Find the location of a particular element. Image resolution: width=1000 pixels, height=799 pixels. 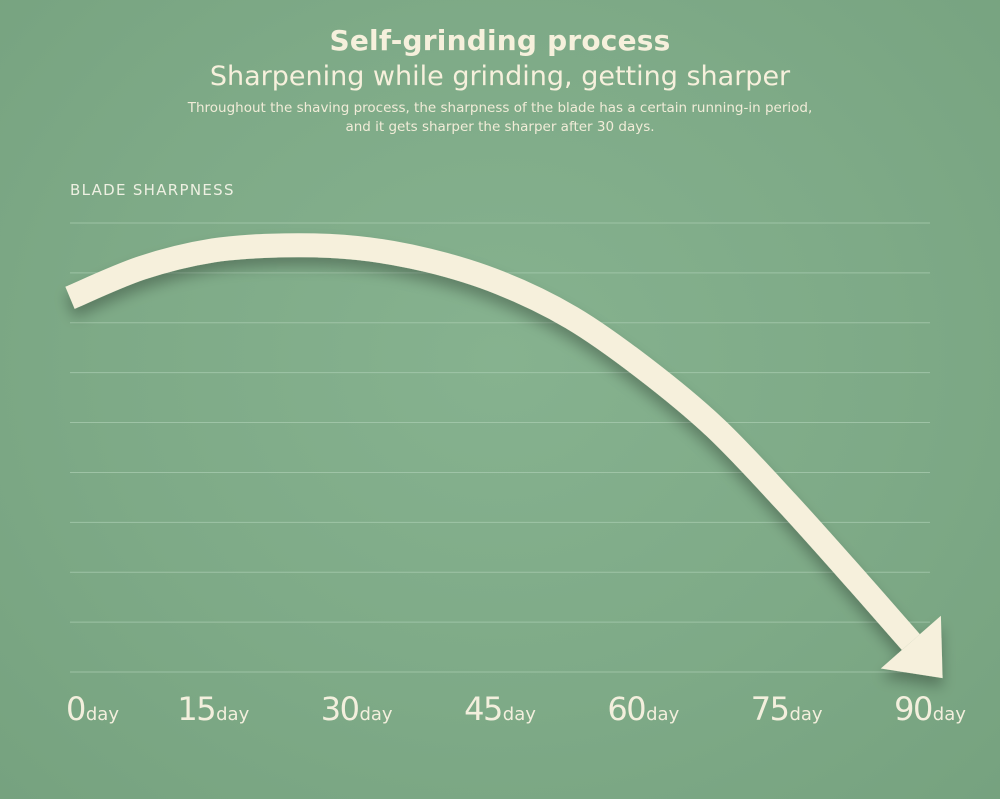

x-tick-value: 15 is located at coordinates (196, 709).